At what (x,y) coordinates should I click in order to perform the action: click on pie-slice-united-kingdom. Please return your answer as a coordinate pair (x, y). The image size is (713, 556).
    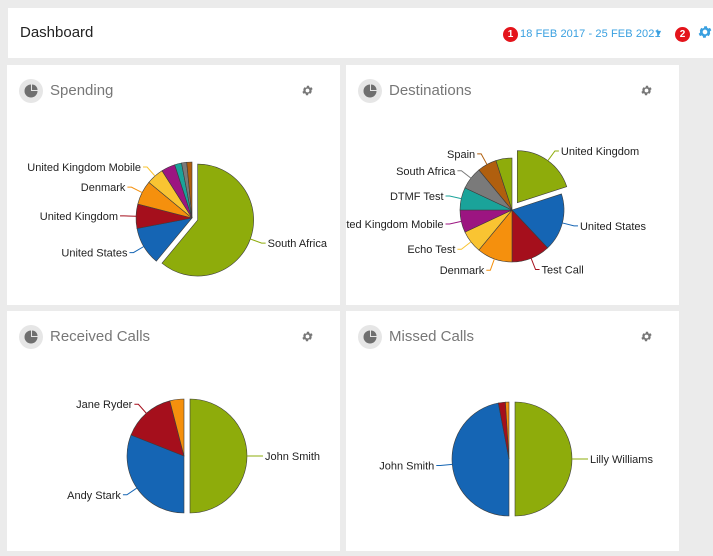
    Looking at the image, I should click on (542, 177).